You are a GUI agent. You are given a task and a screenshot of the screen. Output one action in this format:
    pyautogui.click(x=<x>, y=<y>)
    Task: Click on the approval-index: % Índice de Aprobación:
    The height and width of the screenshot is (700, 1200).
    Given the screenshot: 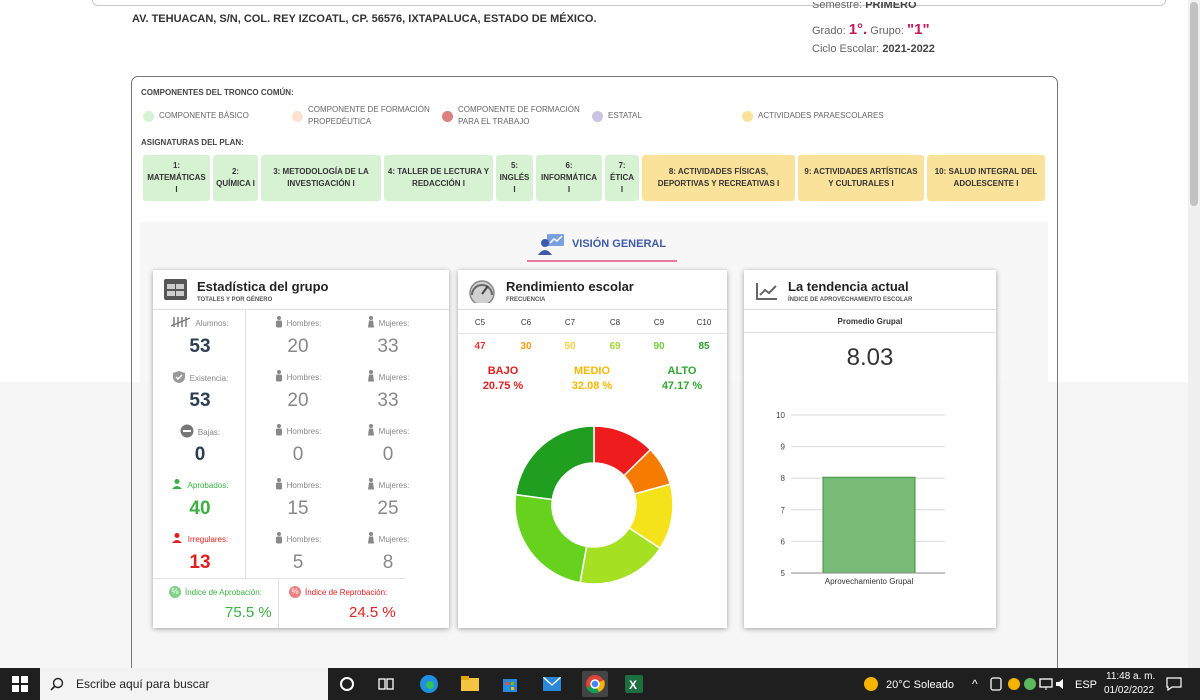 What is the action you would take?
    pyautogui.click(x=215, y=592)
    